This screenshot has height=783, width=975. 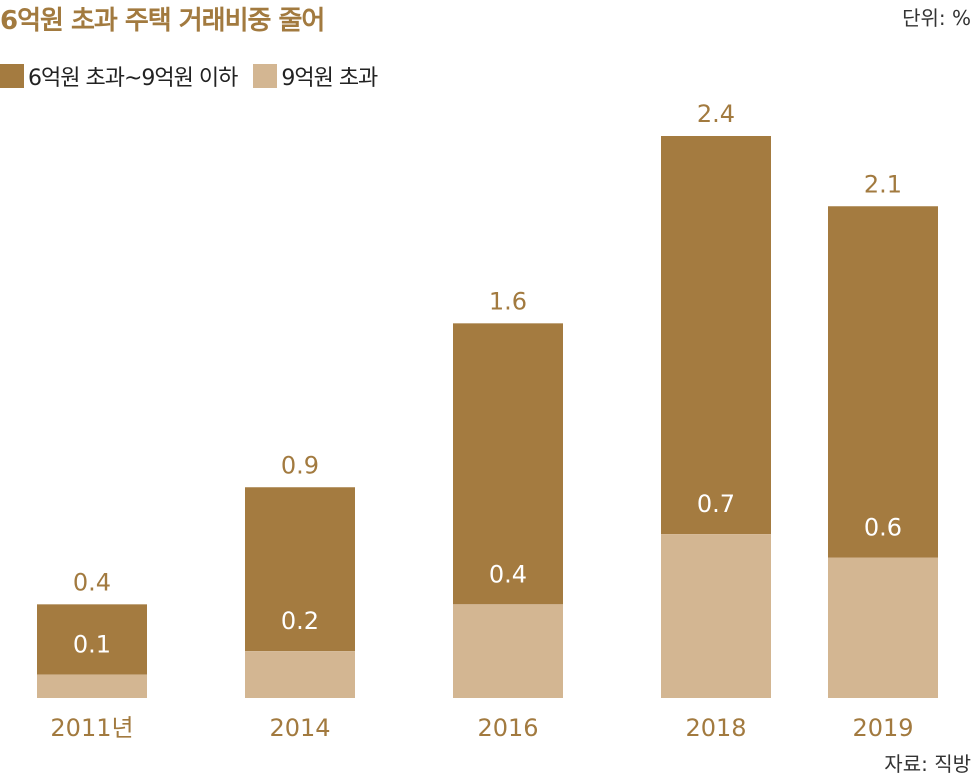 I want to click on total-label-3: 2.4, so click(x=716, y=114).